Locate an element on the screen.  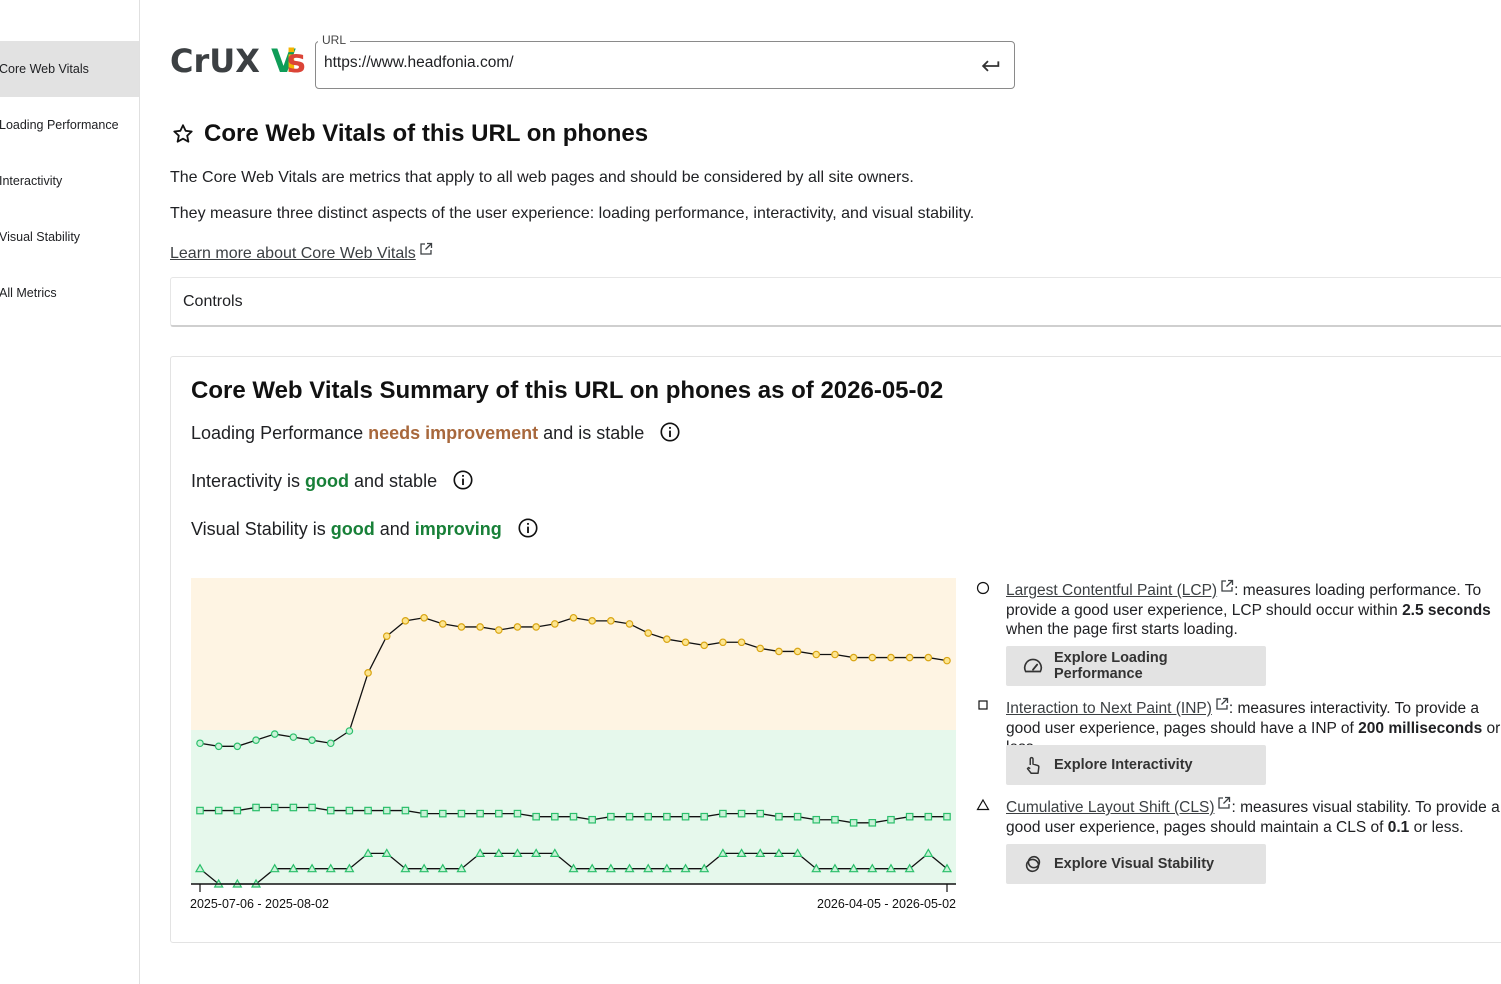
good-band is located at coordinates (573, 807).